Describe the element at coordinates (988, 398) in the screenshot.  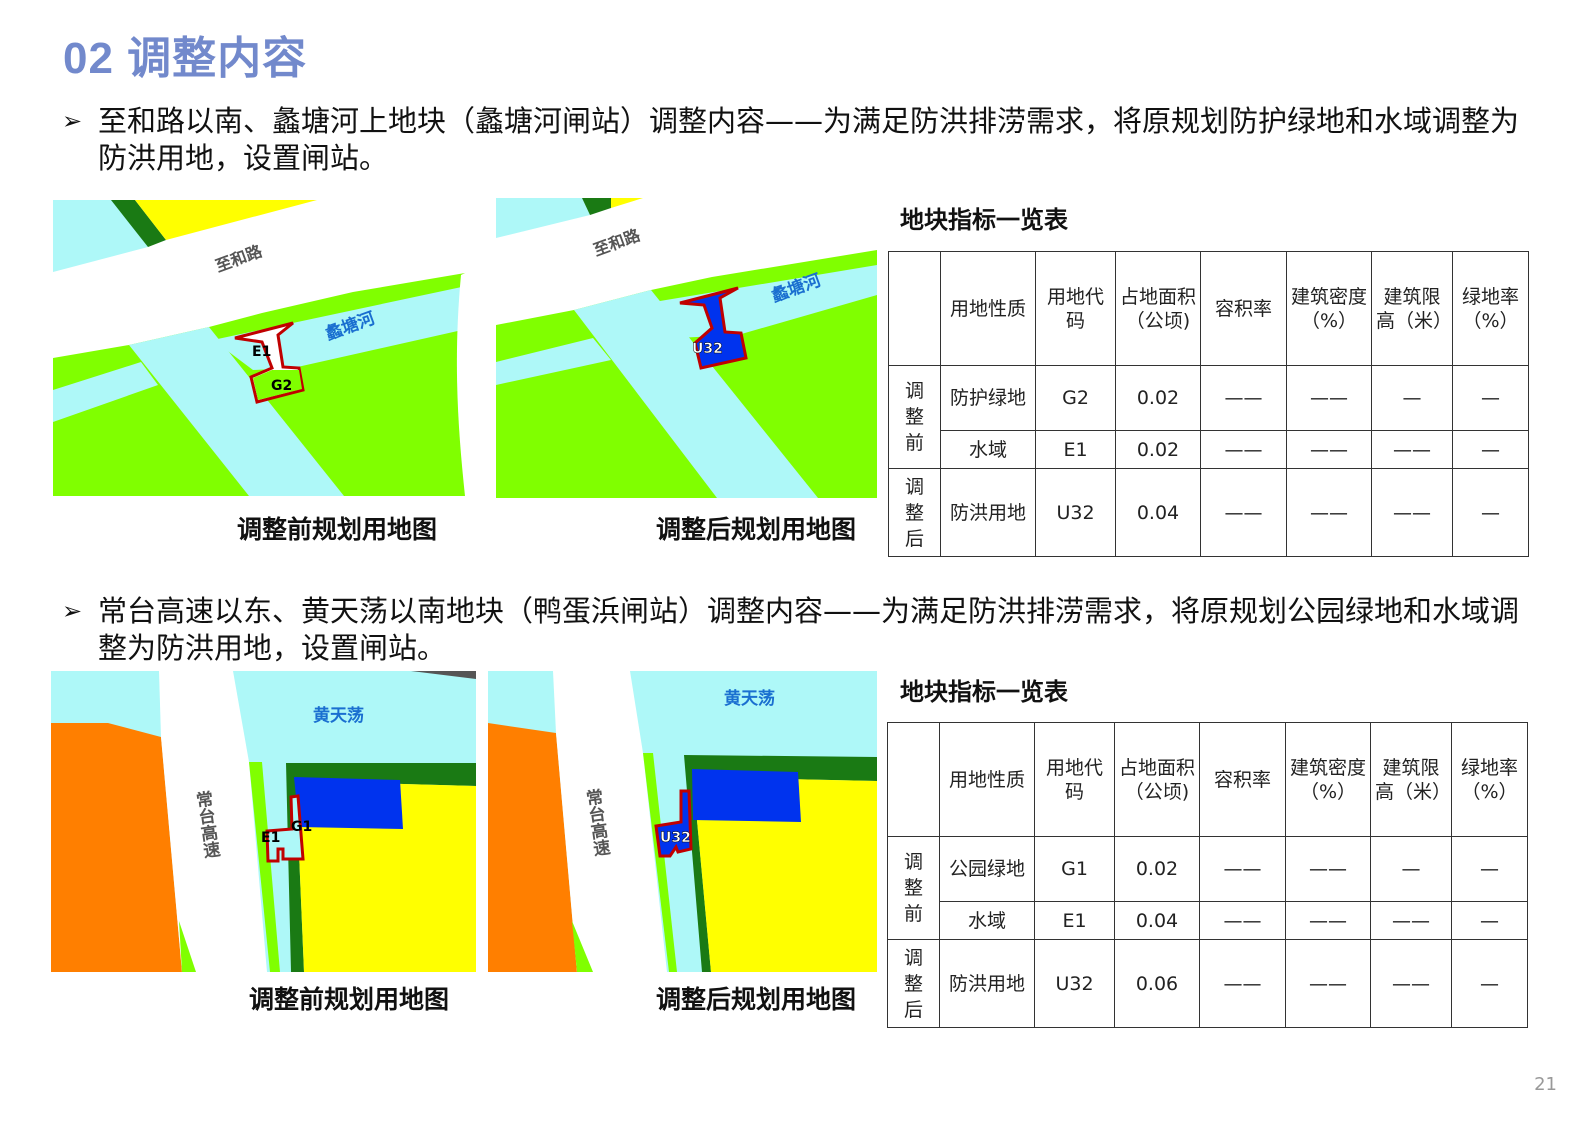
I see `table-cell: 防护绿地` at that location.